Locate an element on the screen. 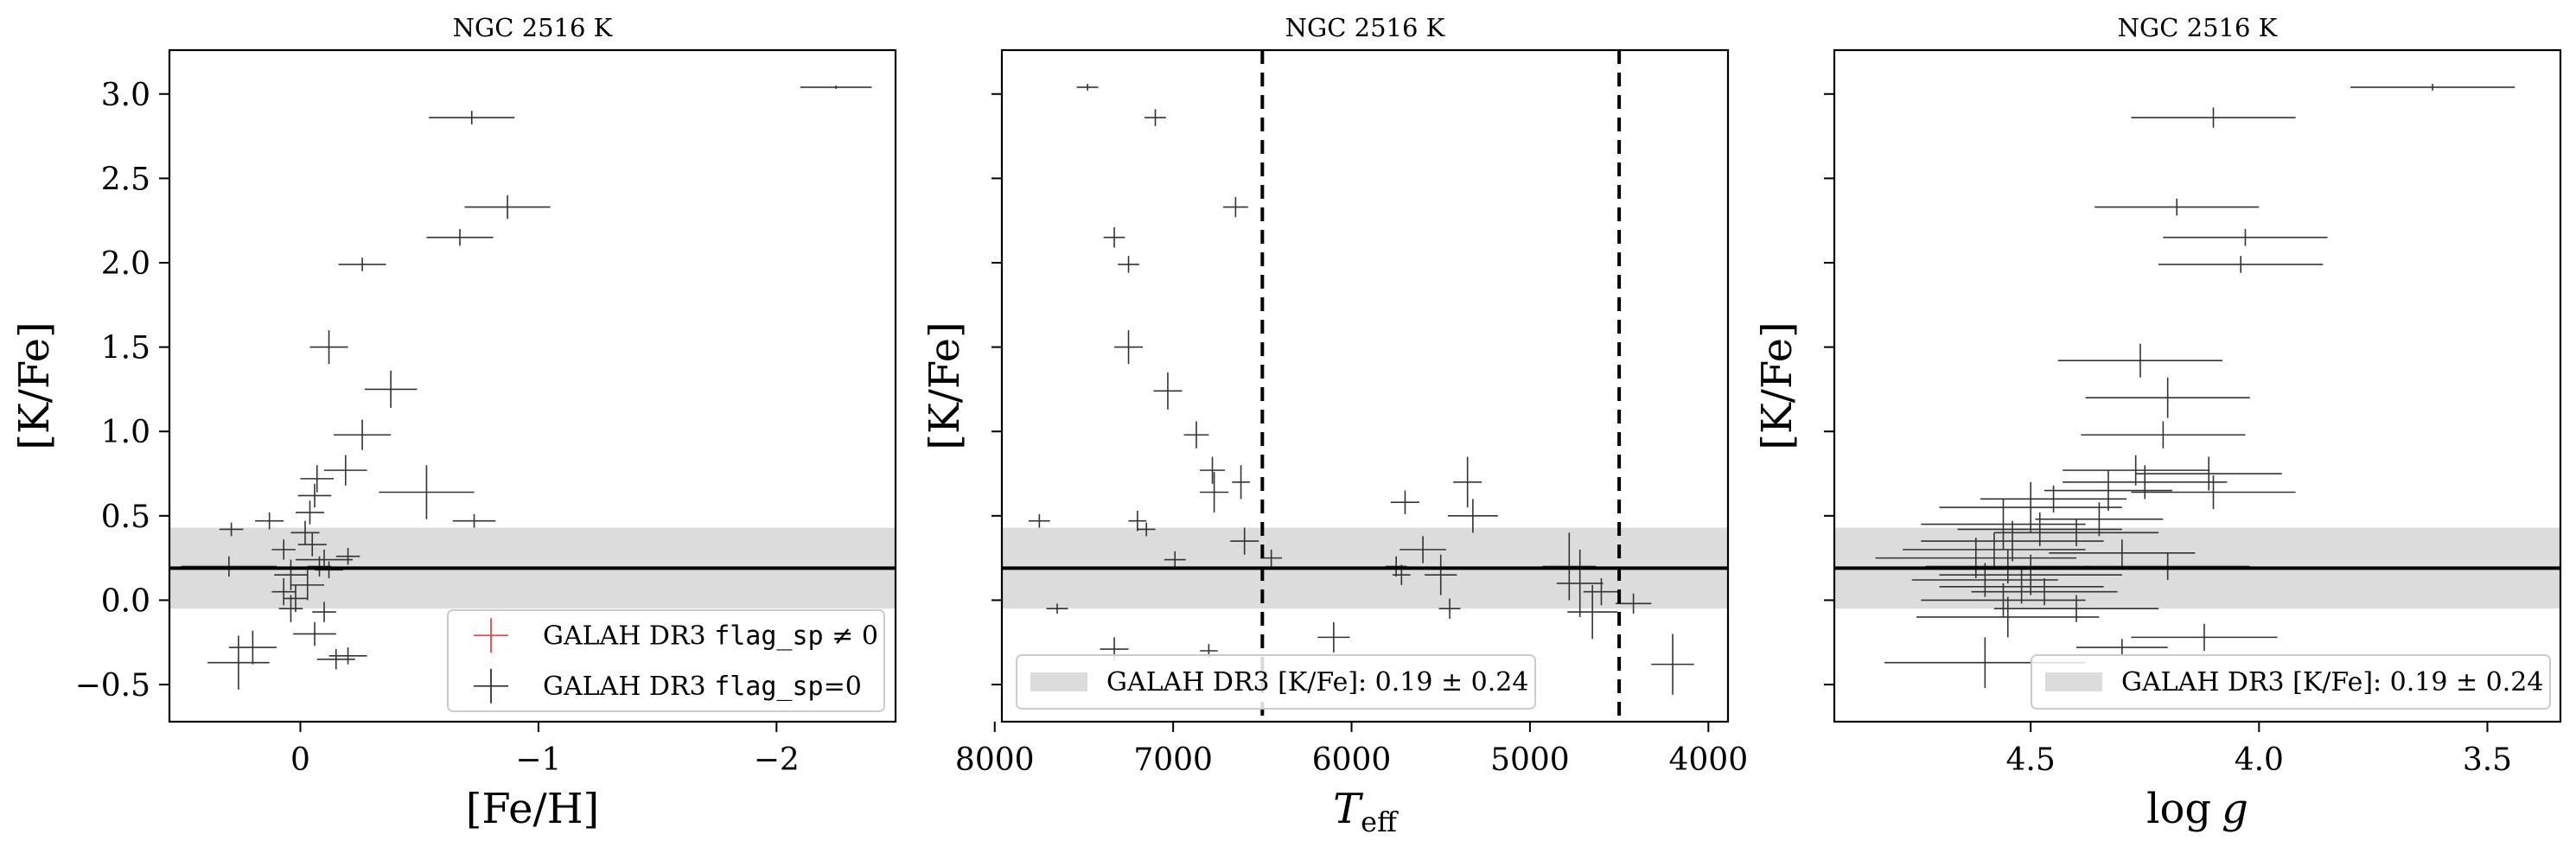 Image resolution: width=2576 pixels, height=847 pixels. y-tick-label: 0.5 is located at coordinates (125, 517).